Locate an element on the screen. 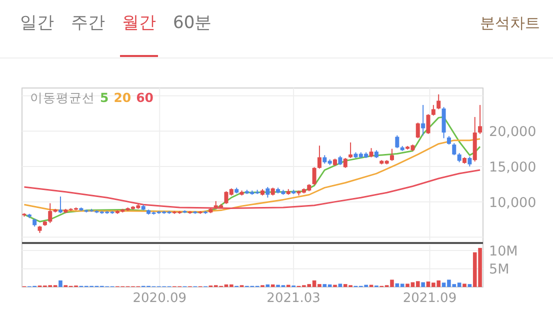  text: 주간 is located at coordinates (88, 23).